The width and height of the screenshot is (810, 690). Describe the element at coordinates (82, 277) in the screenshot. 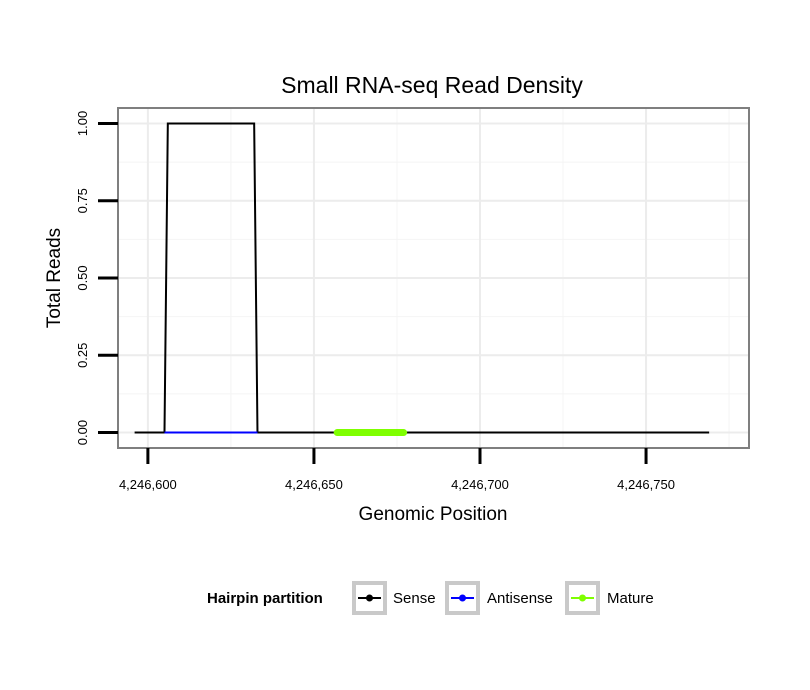

I see `y-tick-label: 0.50` at that location.